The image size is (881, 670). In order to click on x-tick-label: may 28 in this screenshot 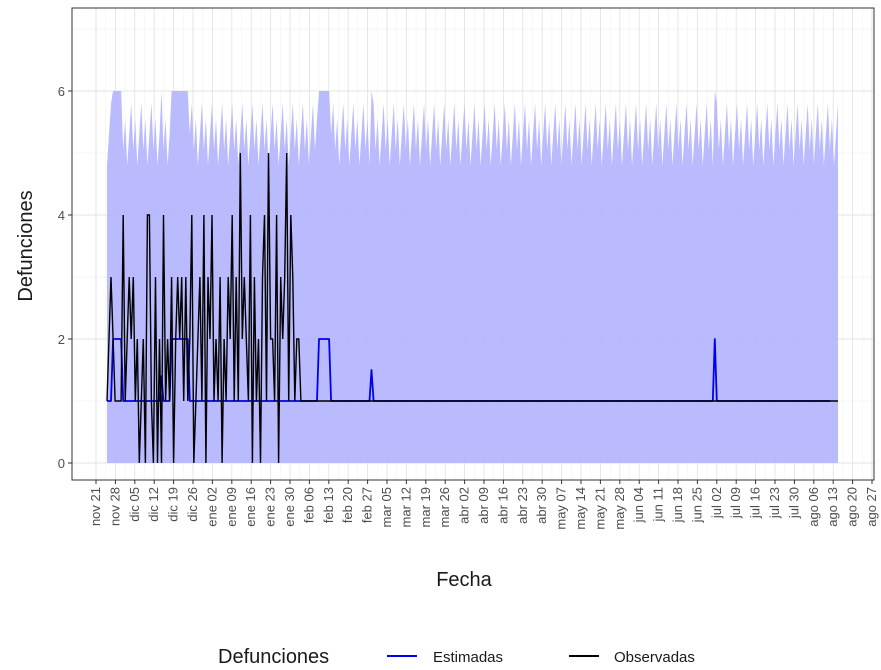, I will do `click(619, 508)`.